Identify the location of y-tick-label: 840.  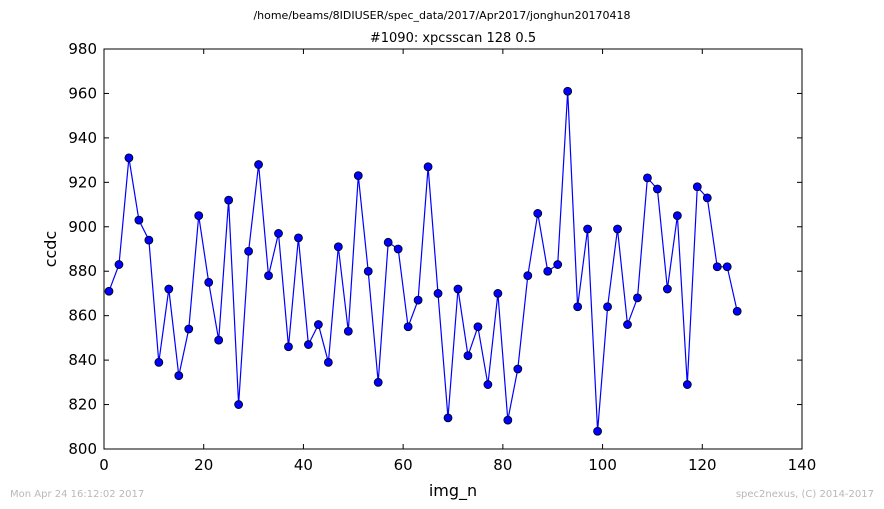
(82, 360).